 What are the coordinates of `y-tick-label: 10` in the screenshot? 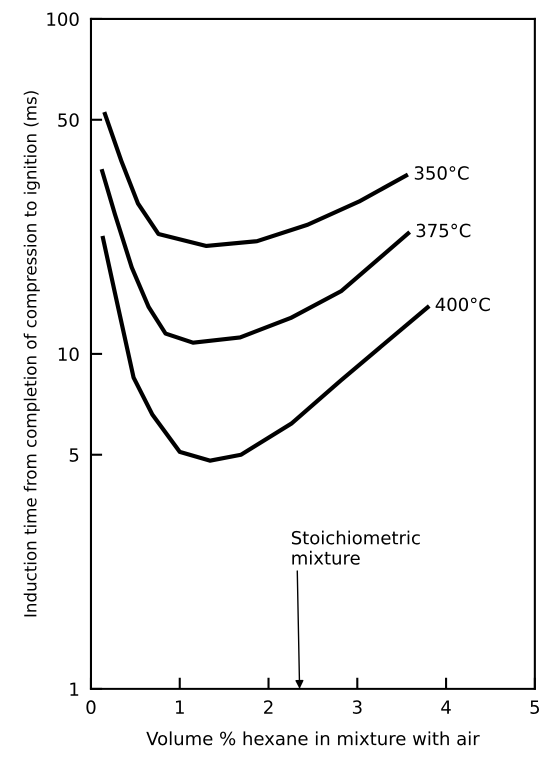 It's located at (68, 354).